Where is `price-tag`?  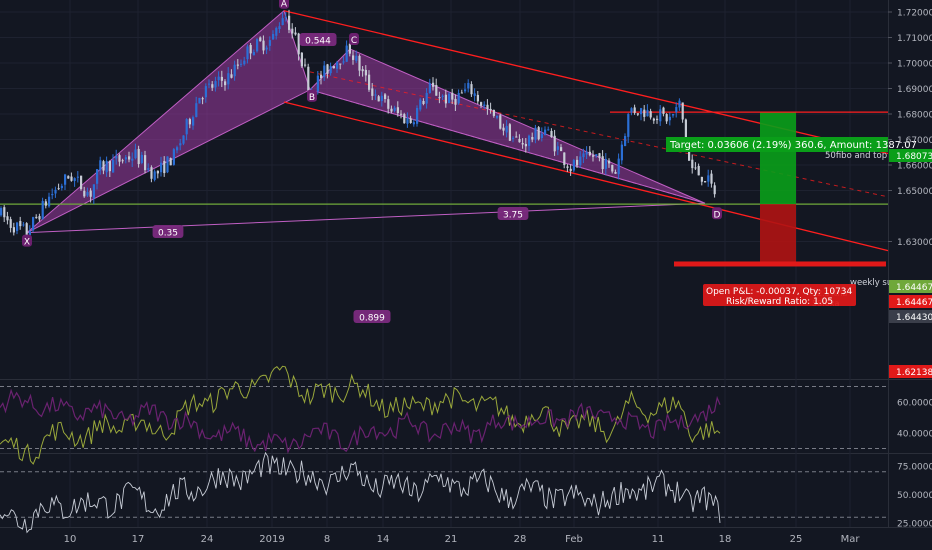
price-tag is located at coordinates (910, 371).